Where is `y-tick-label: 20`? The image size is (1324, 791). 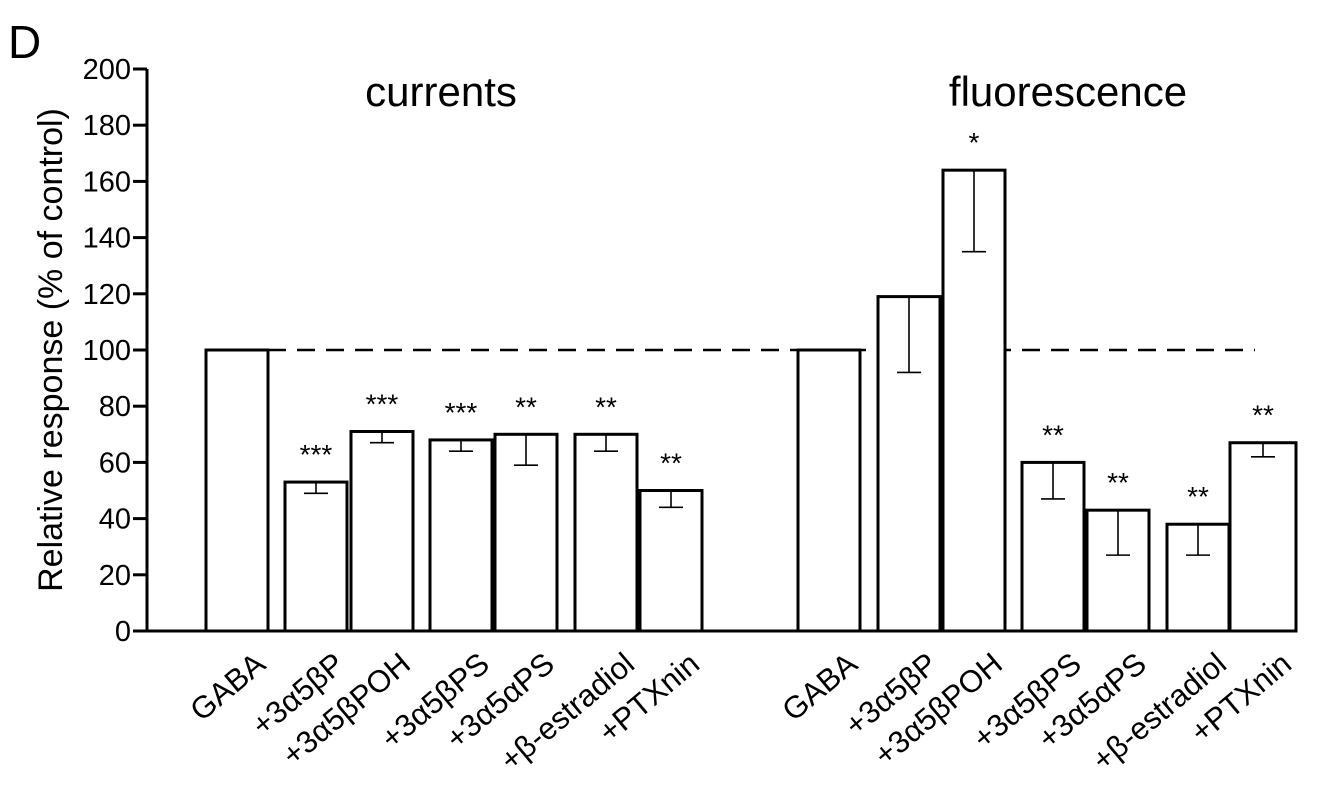 y-tick-label: 20 is located at coordinates (115, 576).